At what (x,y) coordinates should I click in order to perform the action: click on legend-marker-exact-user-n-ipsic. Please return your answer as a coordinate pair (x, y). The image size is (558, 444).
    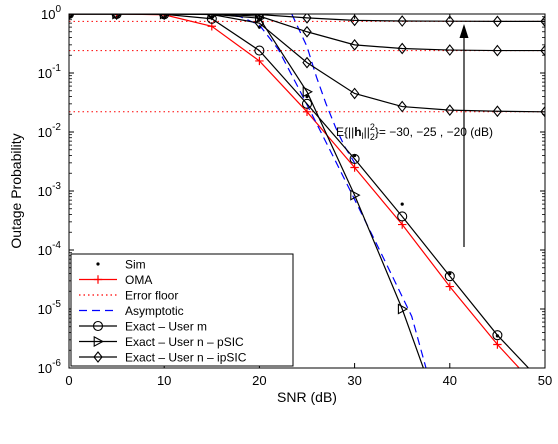
    Looking at the image, I should click on (98, 357).